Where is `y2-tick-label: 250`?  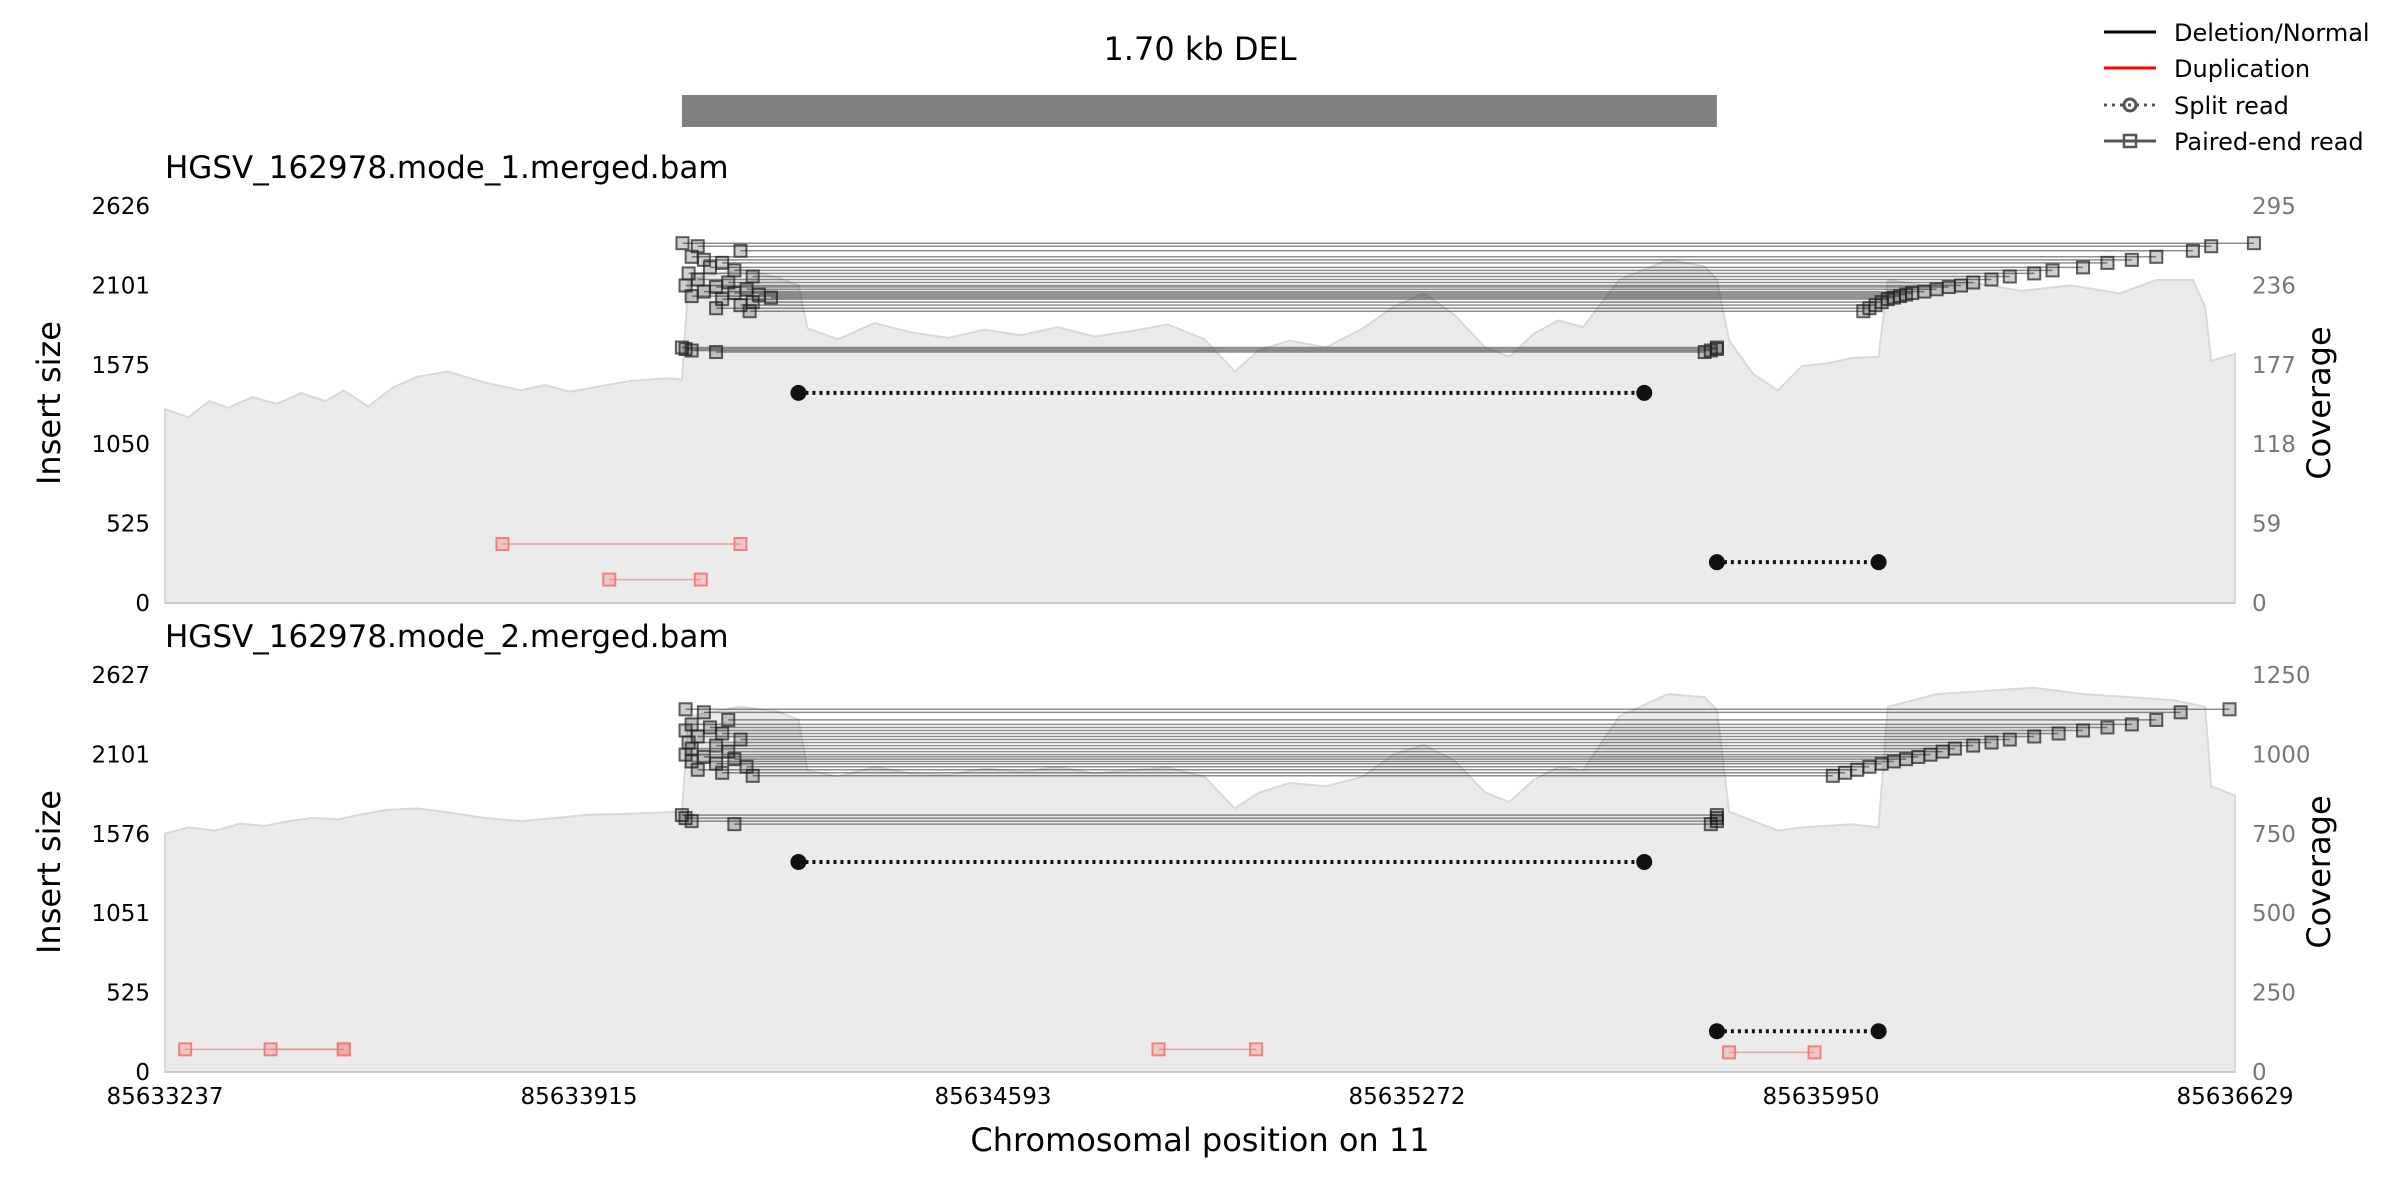 y2-tick-label: 250 is located at coordinates (2274, 994).